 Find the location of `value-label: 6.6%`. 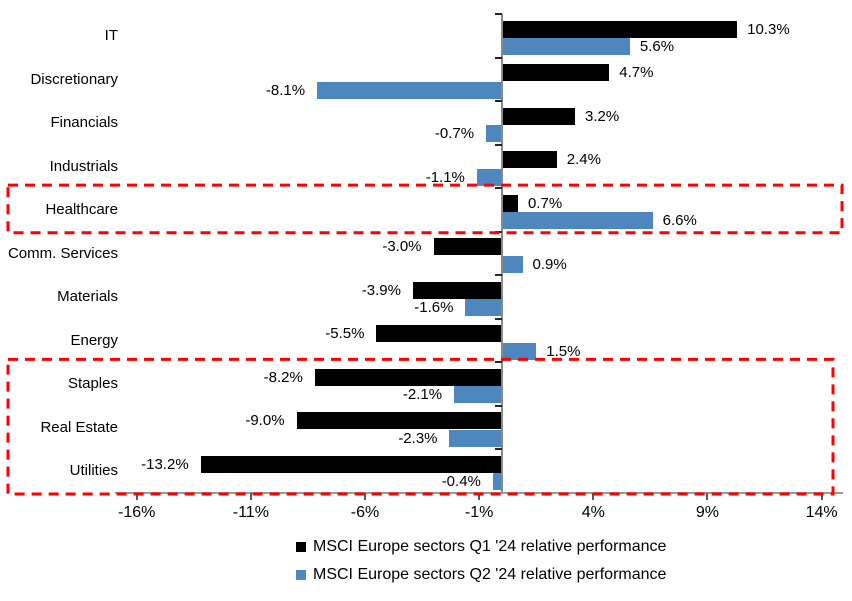

value-label: 6.6% is located at coordinates (679, 221).